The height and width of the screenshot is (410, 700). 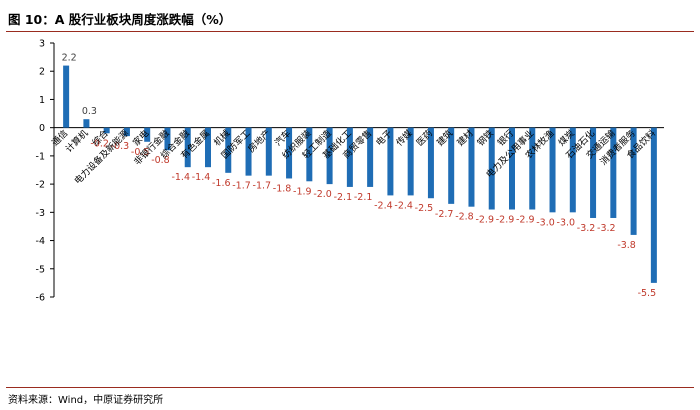 What do you see at coordinates (160, 160) in the screenshot?
I see `data-label: -0.8` at bounding box center [160, 160].